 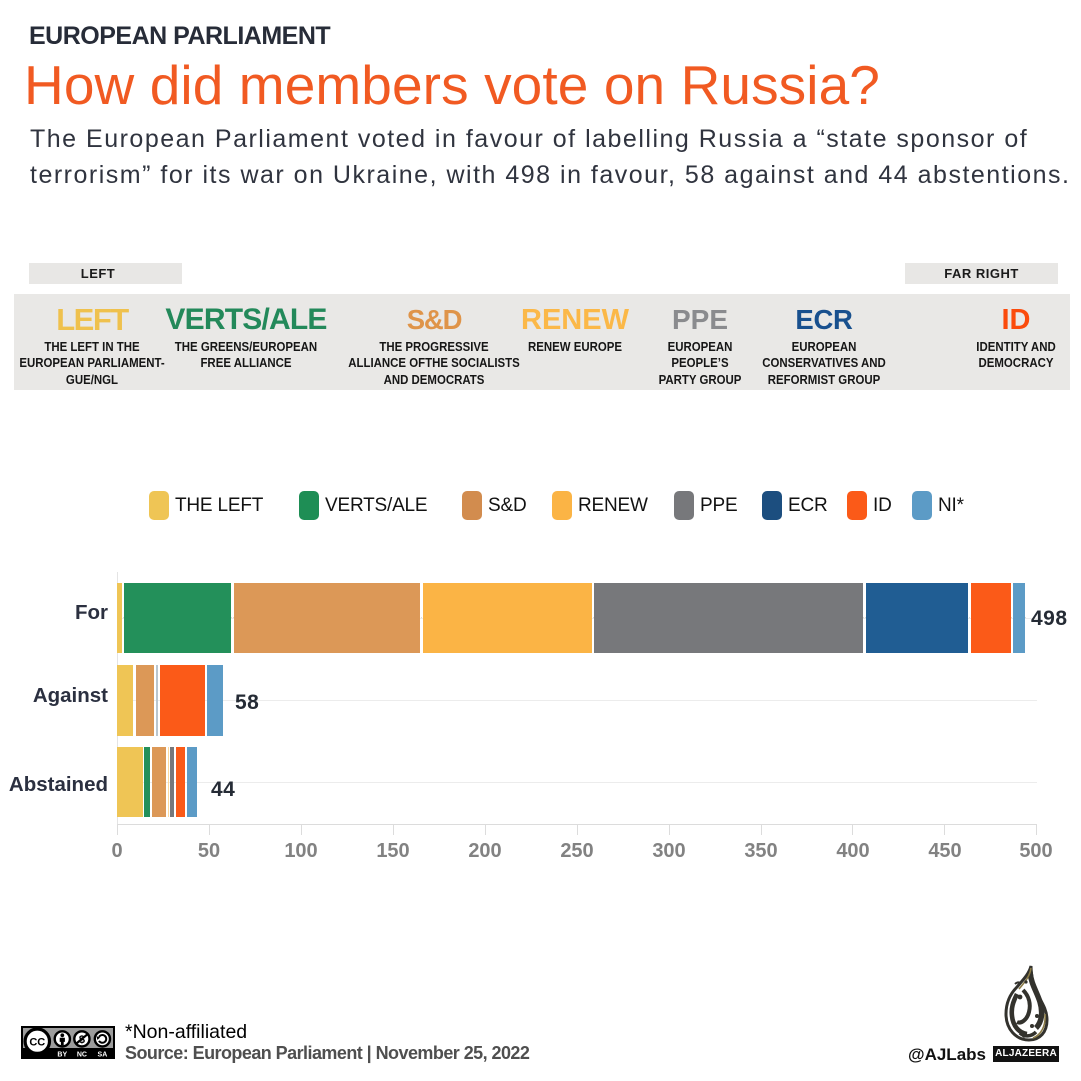 What do you see at coordinates (62, 1055) in the screenshot?
I see `svg-text: BY` at bounding box center [62, 1055].